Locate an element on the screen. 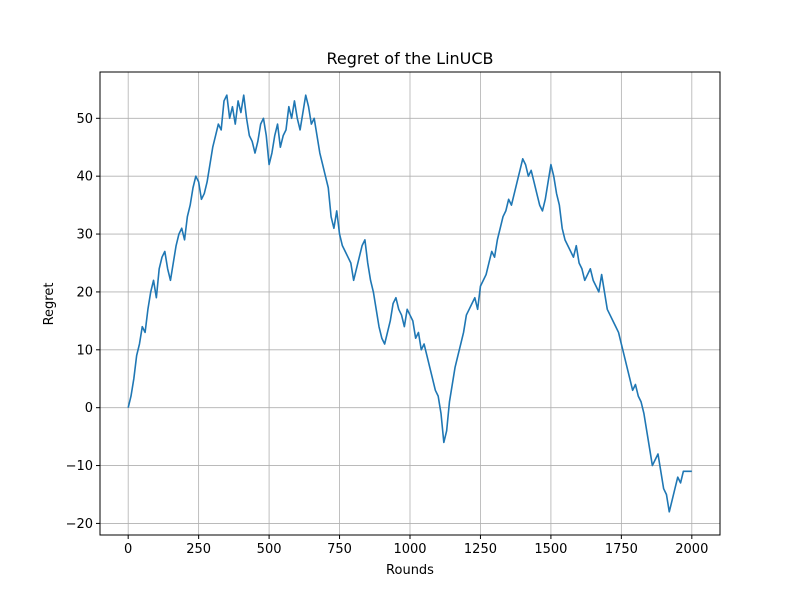 This screenshot has width=800, height=600. y-tick-label: 0 is located at coordinates (89, 408).